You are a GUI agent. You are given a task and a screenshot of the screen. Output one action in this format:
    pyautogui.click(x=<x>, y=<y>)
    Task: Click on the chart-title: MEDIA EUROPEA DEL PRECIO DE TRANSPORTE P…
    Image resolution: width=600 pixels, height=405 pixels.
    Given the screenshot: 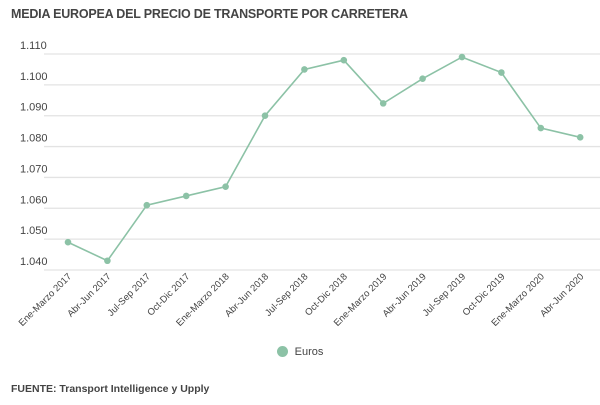 What is the action you would take?
    pyautogui.click(x=209, y=14)
    